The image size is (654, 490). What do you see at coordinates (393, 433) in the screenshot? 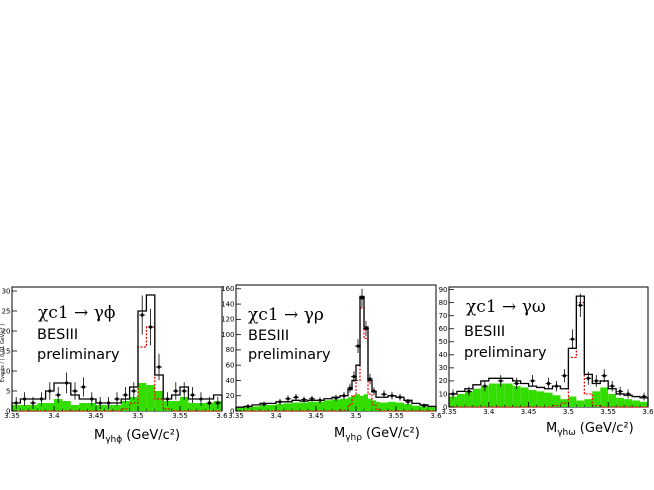
I see `x-axis-label-unit: (GeV/c²)` at bounding box center [393, 433].